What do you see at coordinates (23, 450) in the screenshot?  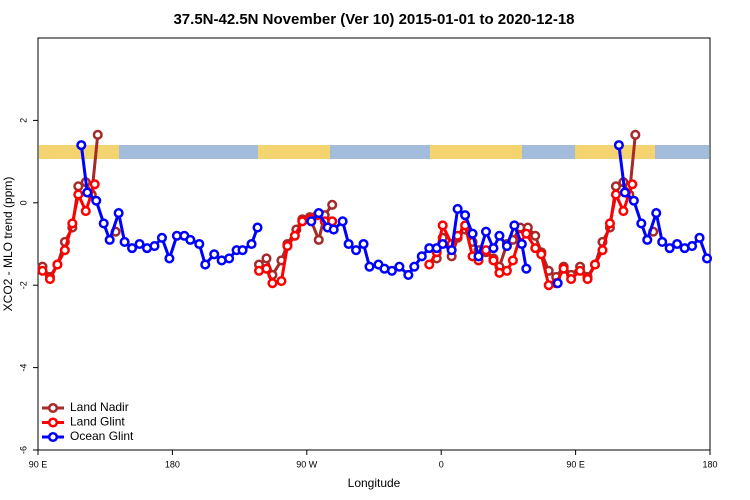 I see `y-tick-label: -6` at bounding box center [23, 450].